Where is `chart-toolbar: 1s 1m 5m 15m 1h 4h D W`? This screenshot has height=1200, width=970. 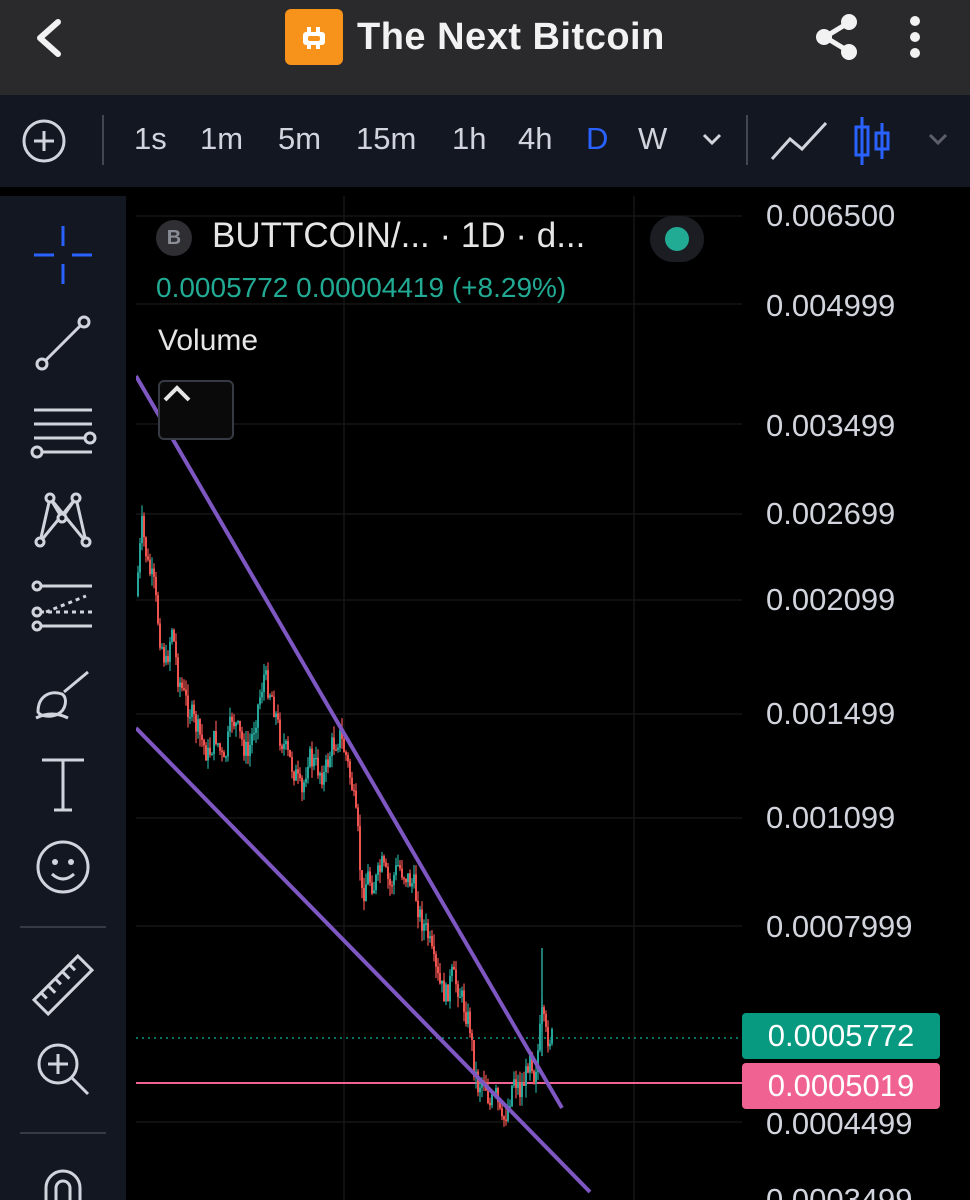 chart-toolbar: 1s 1m 5m 15m 1h 4h D W is located at coordinates (485, 141).